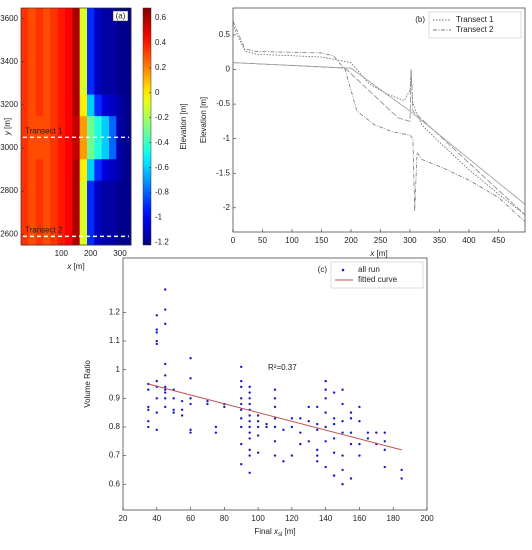  Describe the element at coordinates (282, 367) in the screenshot. I see `fit-annotation: R²=0.37` at that location.